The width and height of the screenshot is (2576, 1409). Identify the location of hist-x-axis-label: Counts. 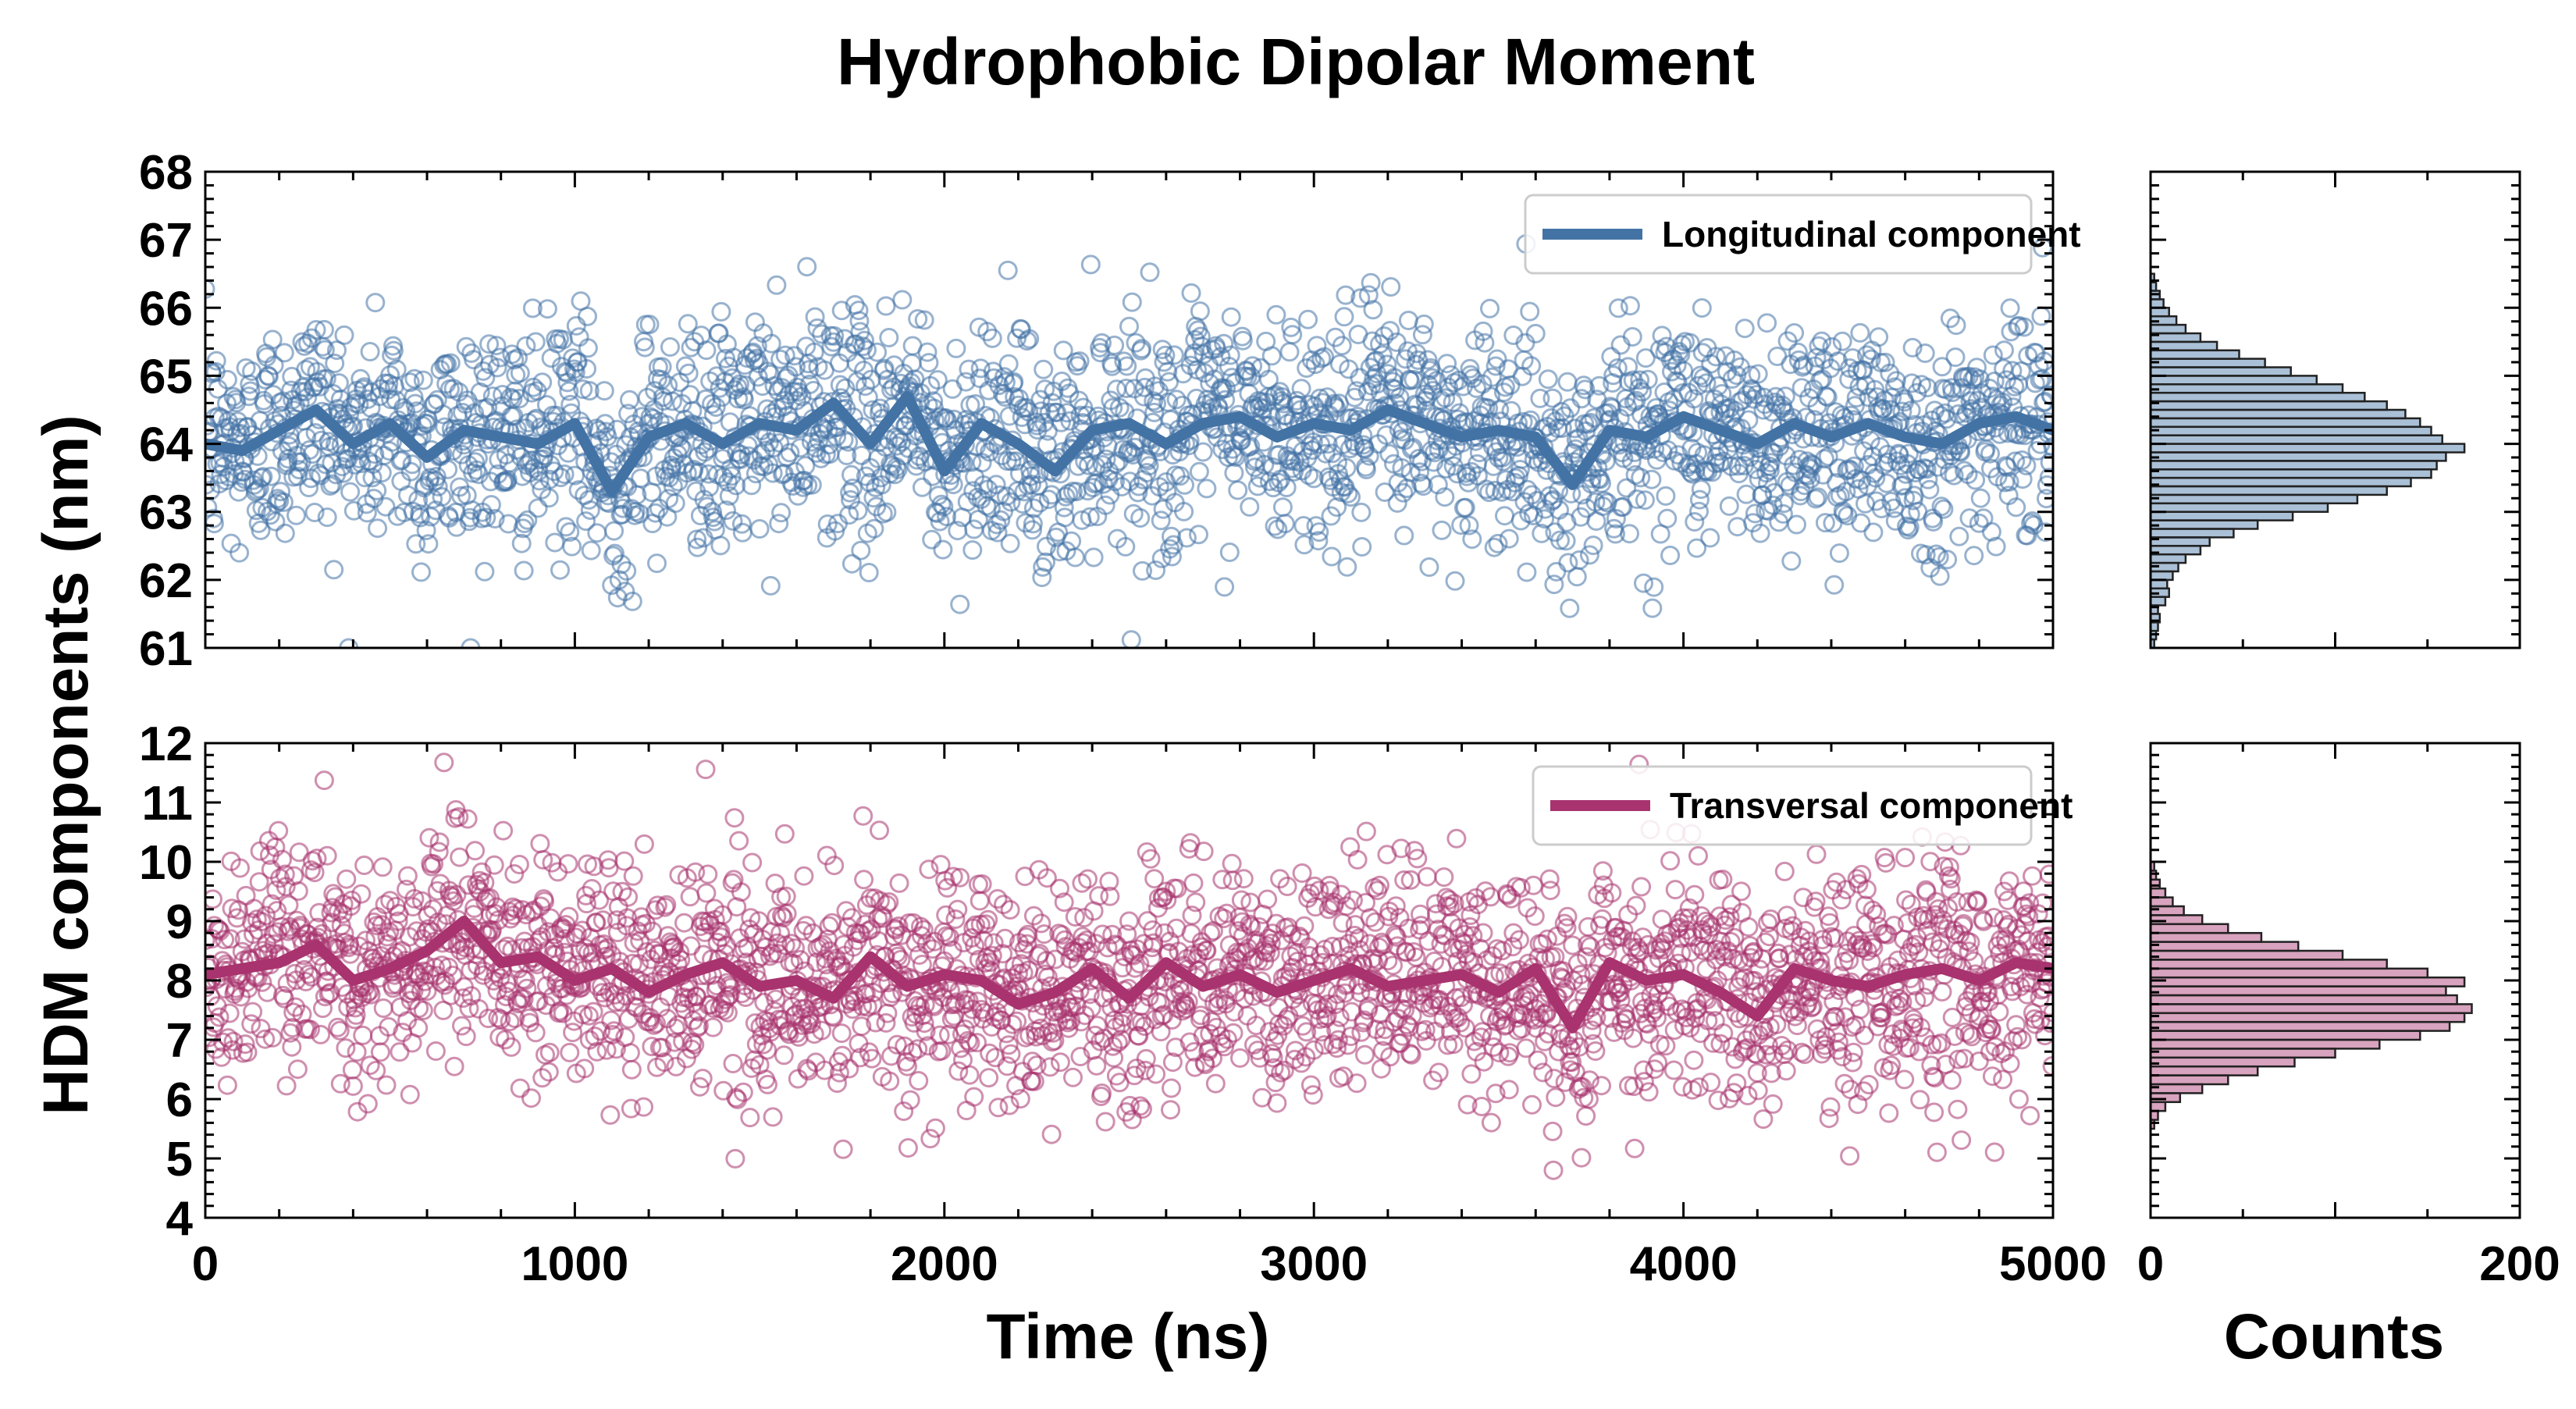
(2334, 1336).